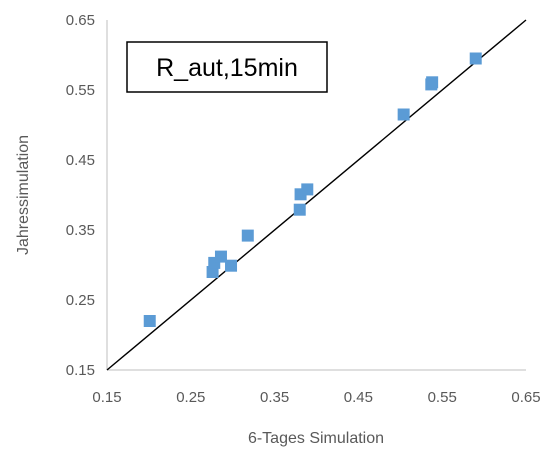  What do you see at coordinates (80, 195) in the screenshot?
I see `y-tick-labels: 0.15 0.25 0.35 0.45 0.55 0.65` at bounding box center [80, 195].